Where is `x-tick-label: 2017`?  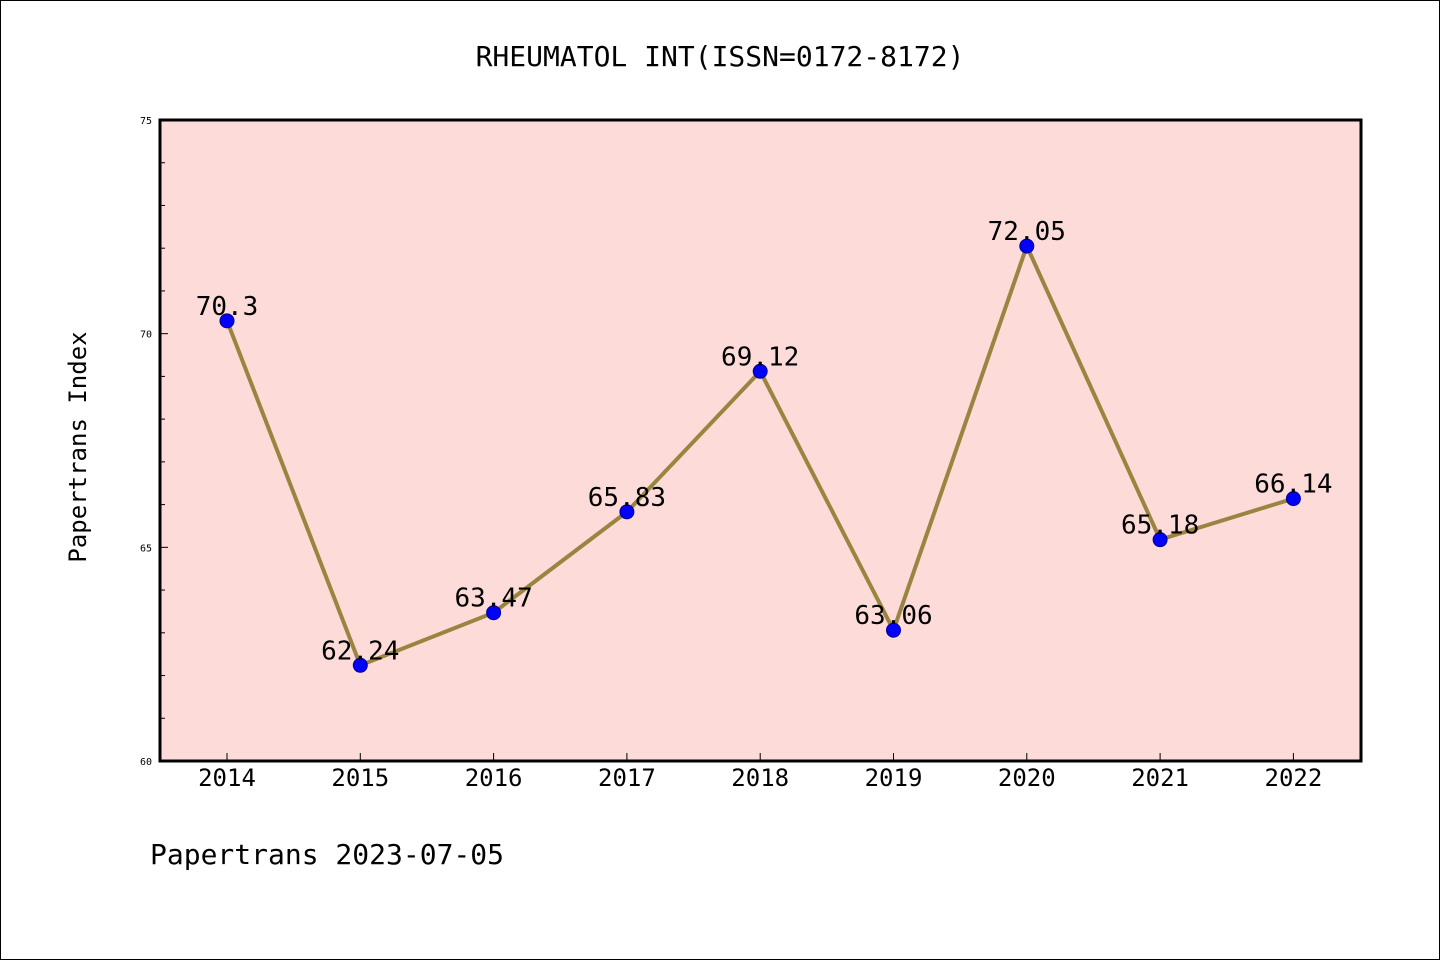 x-tick-label: 2017 is located at coordinates (627, 778).